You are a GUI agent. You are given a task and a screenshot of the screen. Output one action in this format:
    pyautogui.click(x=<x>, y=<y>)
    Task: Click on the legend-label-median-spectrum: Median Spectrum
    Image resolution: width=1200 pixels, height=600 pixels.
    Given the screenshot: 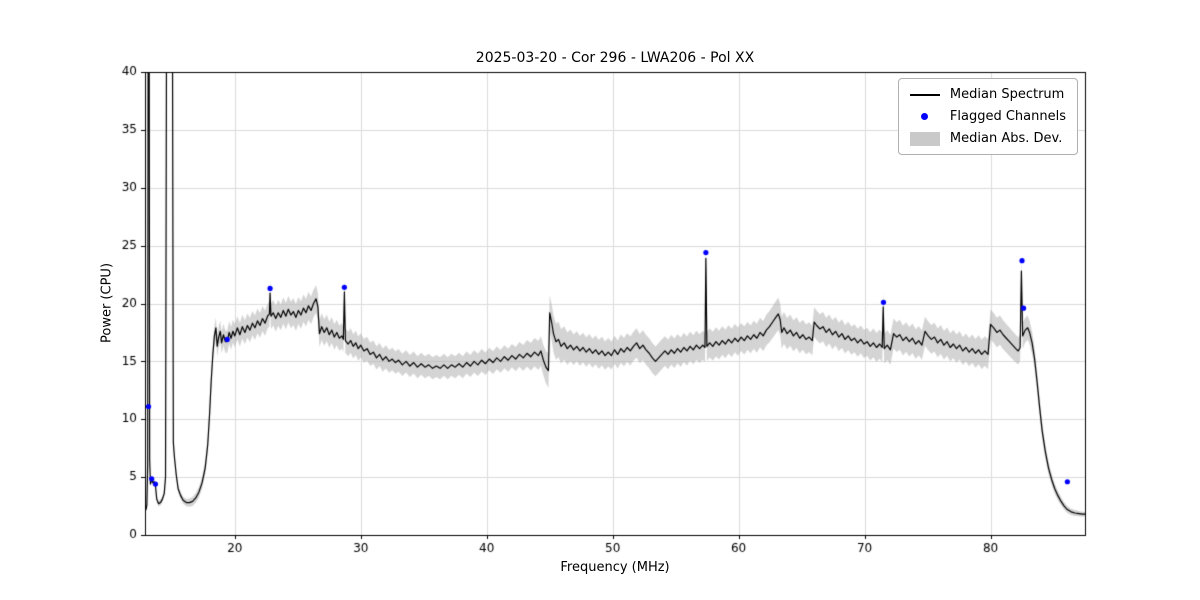 What is the action you would take?
    pyautogui.click(x=1007, y=94)
    